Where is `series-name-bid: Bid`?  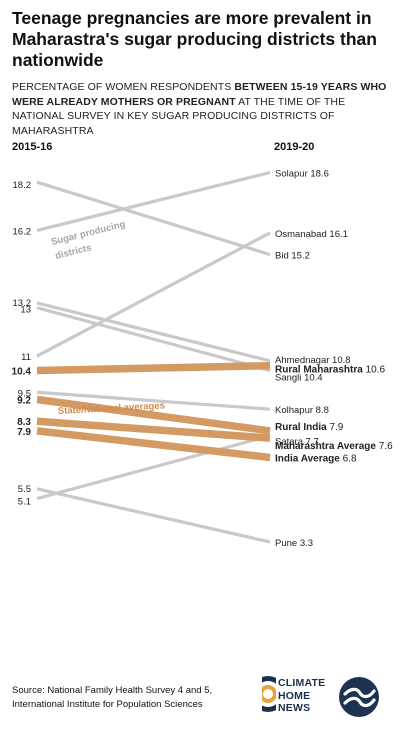
series-name-bid: Bid is located at coordinates (283, 256).